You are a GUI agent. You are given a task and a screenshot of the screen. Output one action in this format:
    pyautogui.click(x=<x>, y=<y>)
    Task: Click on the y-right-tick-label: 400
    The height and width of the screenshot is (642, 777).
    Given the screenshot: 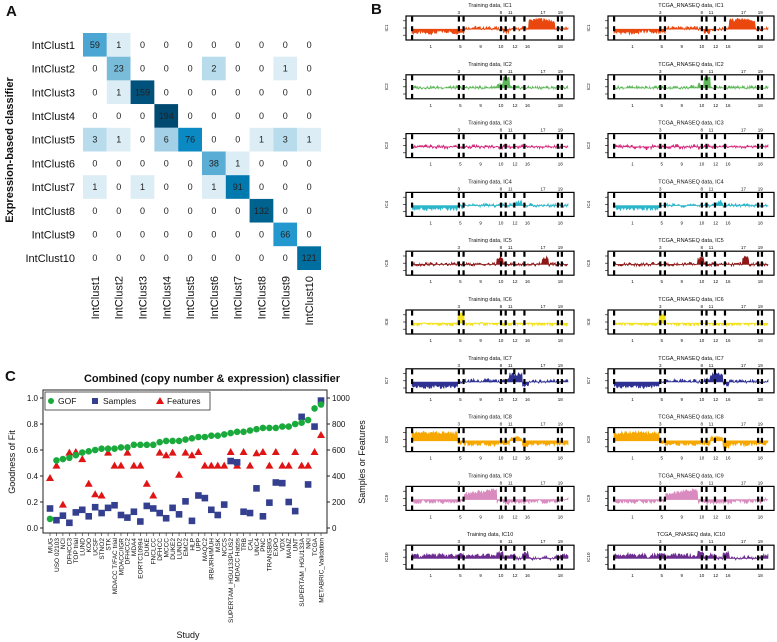 What is the action you would take?
    pyautogui.click(x=339, y=476)
    